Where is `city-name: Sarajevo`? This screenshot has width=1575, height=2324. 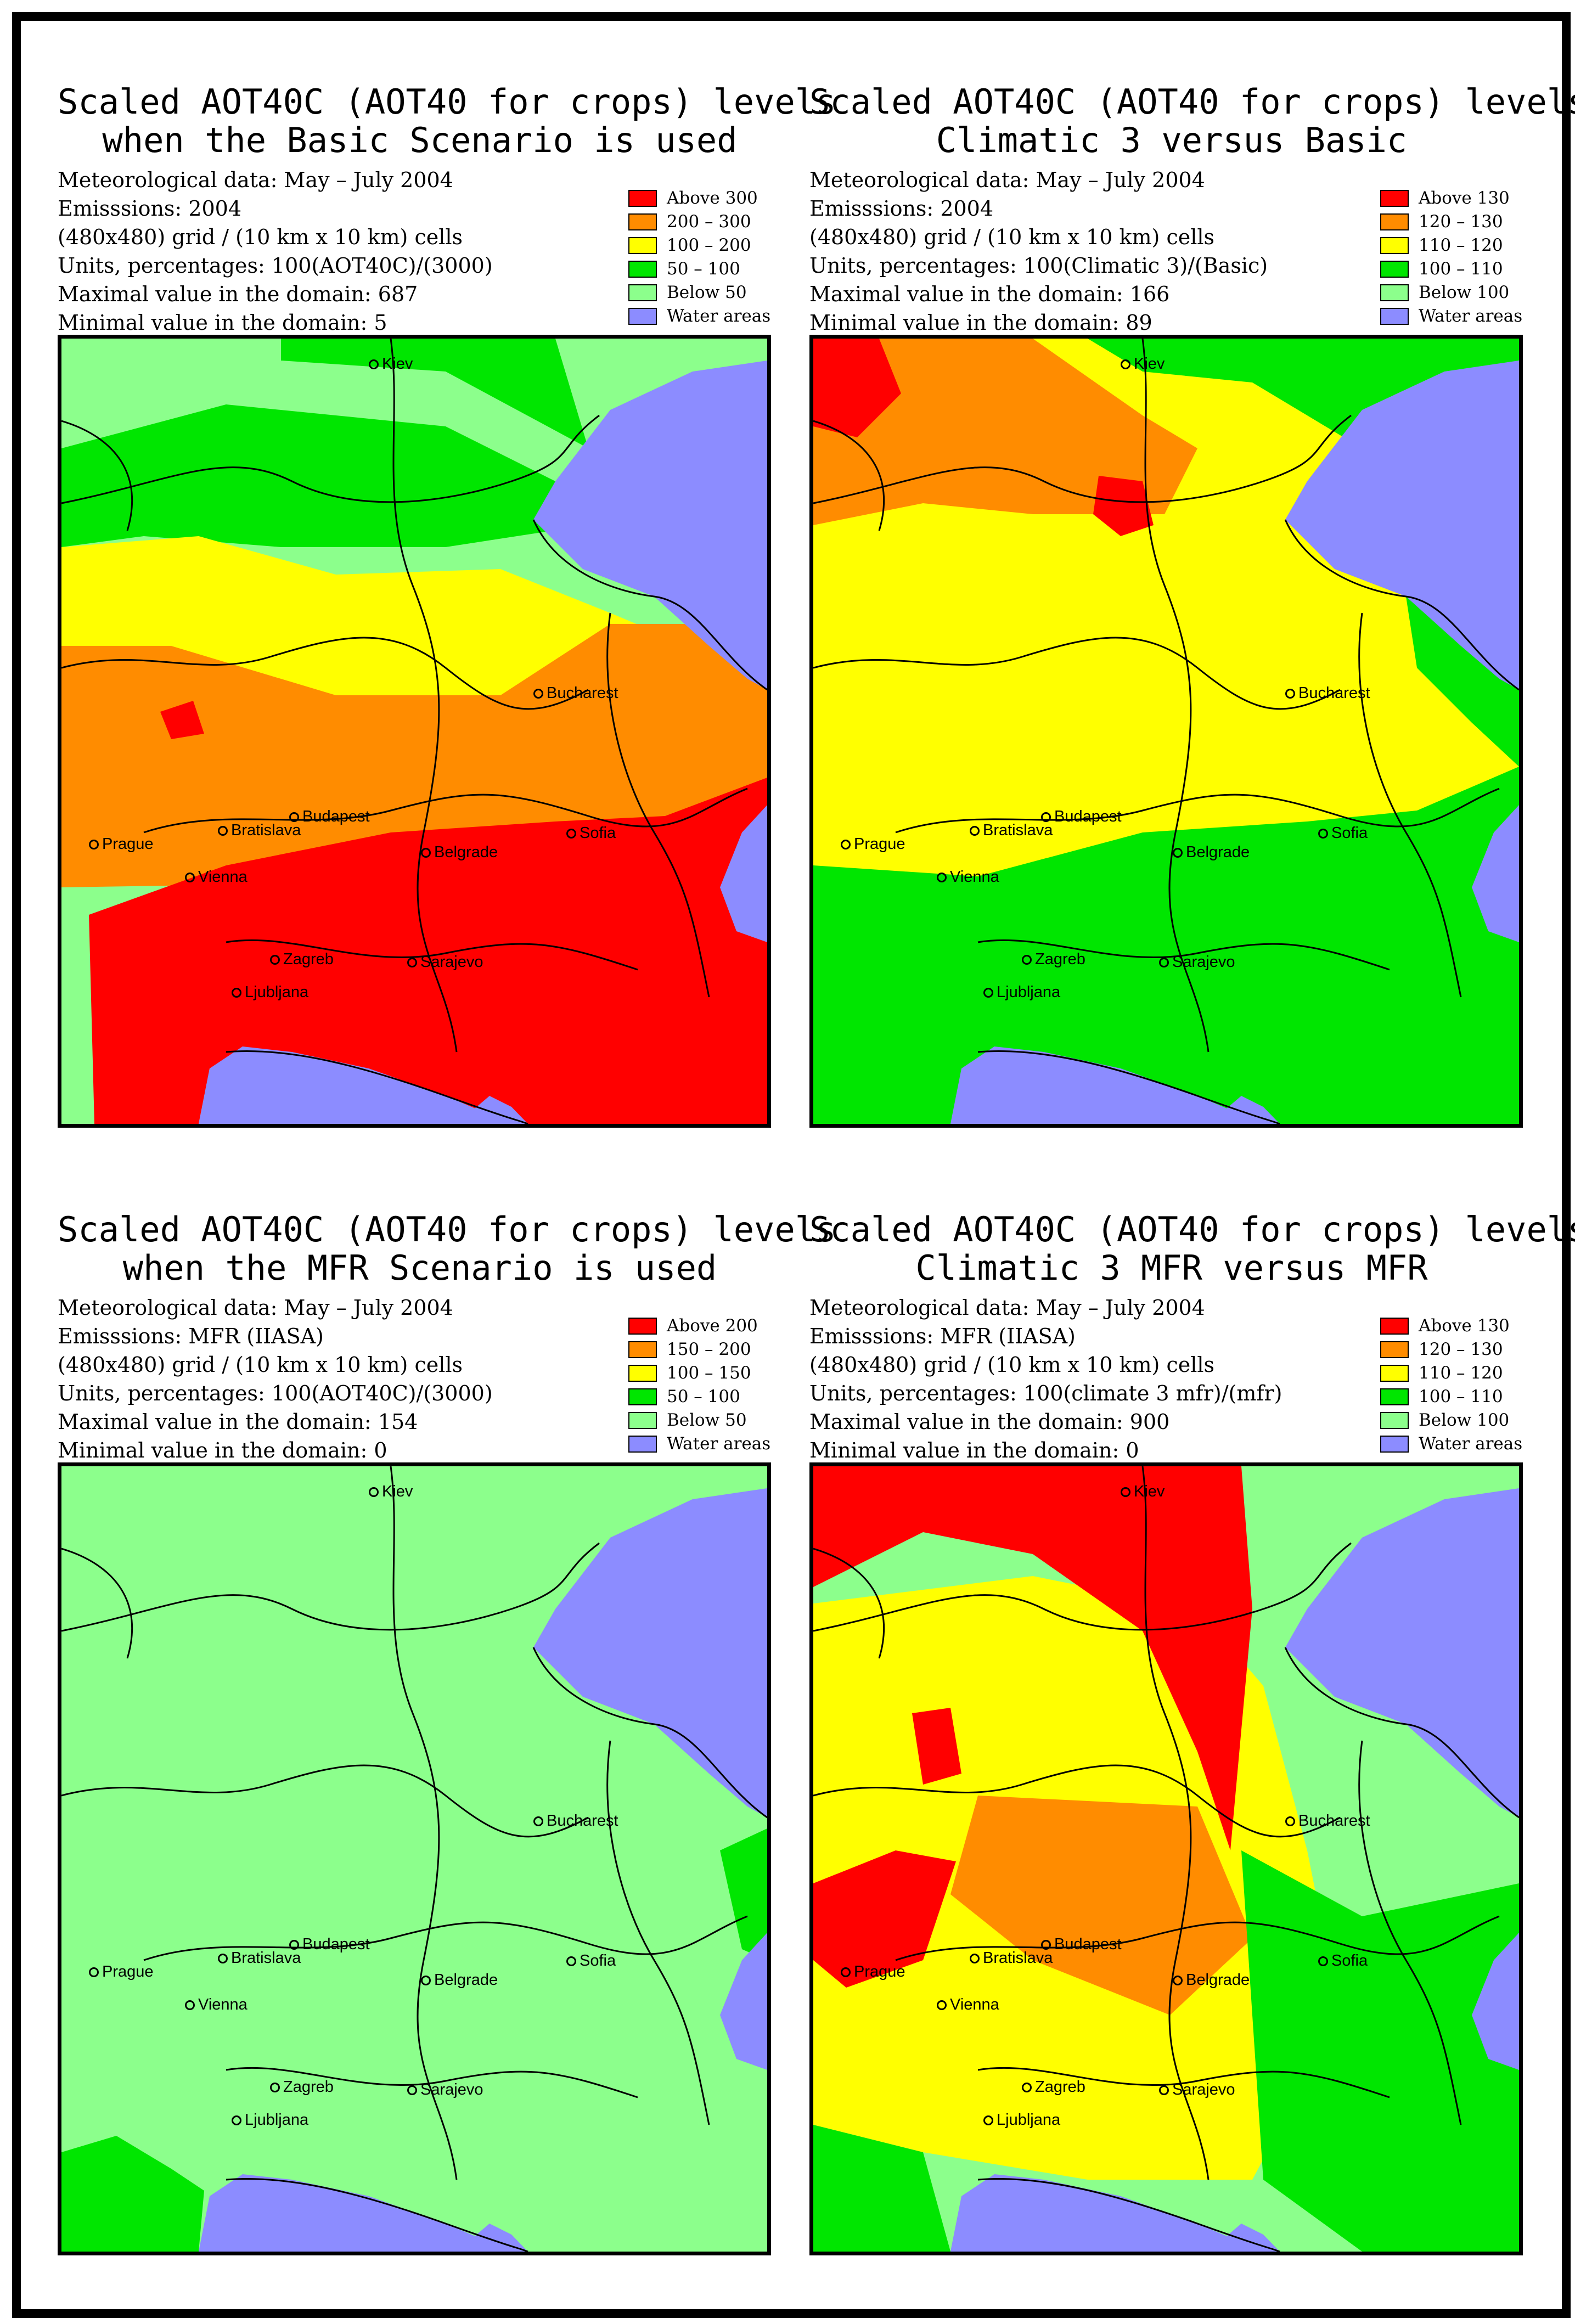 city-name: Sarajevo is located at coordinates (1203, 2089).